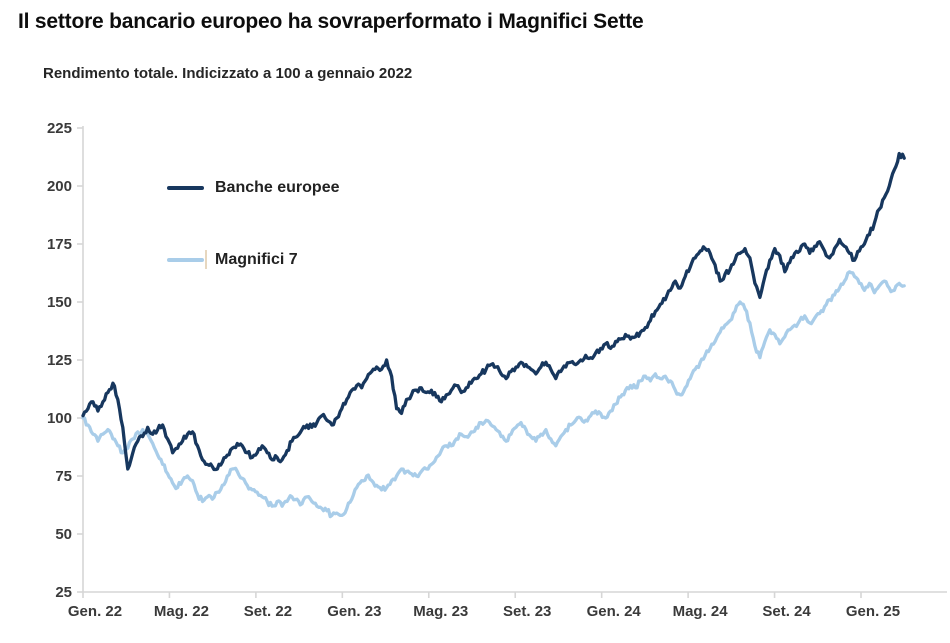 This screenshot has width=950, height=643. Describe the element at coordinates (59, 360) in the screenshot. I see `svg-text: 125` at that location.